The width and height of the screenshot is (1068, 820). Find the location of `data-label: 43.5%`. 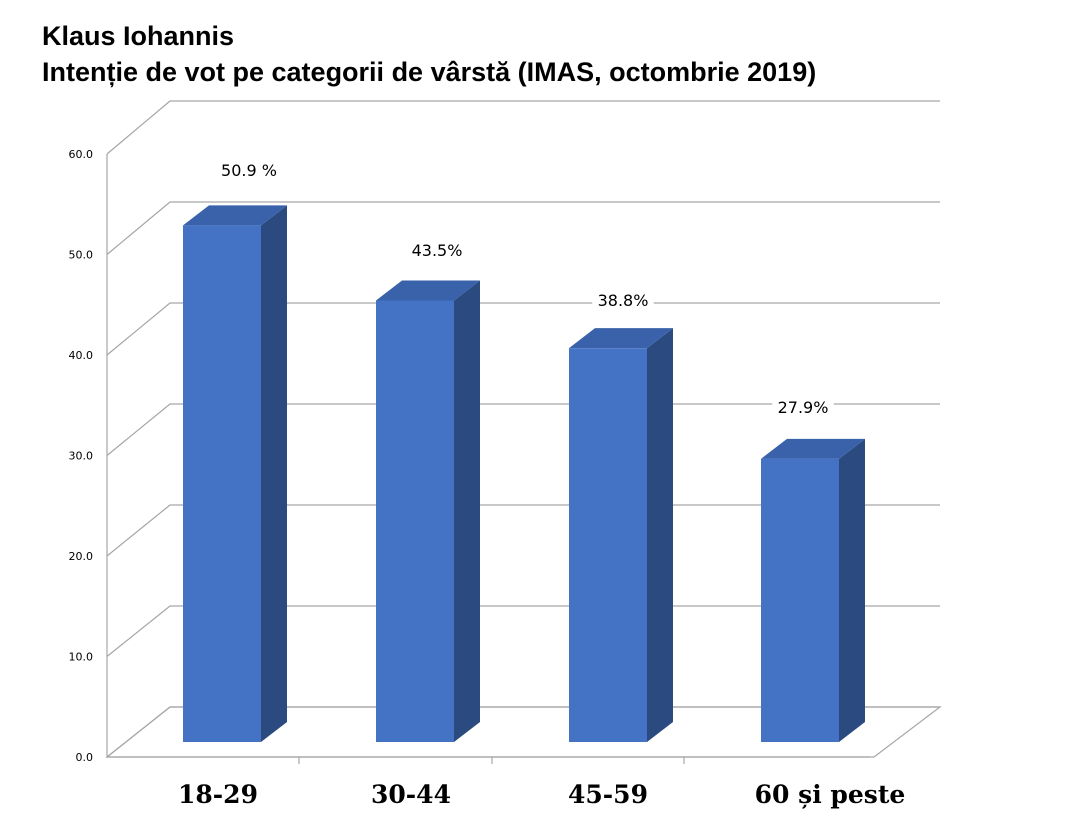

data-label: 43.5% is located at coordinates (437, 250).